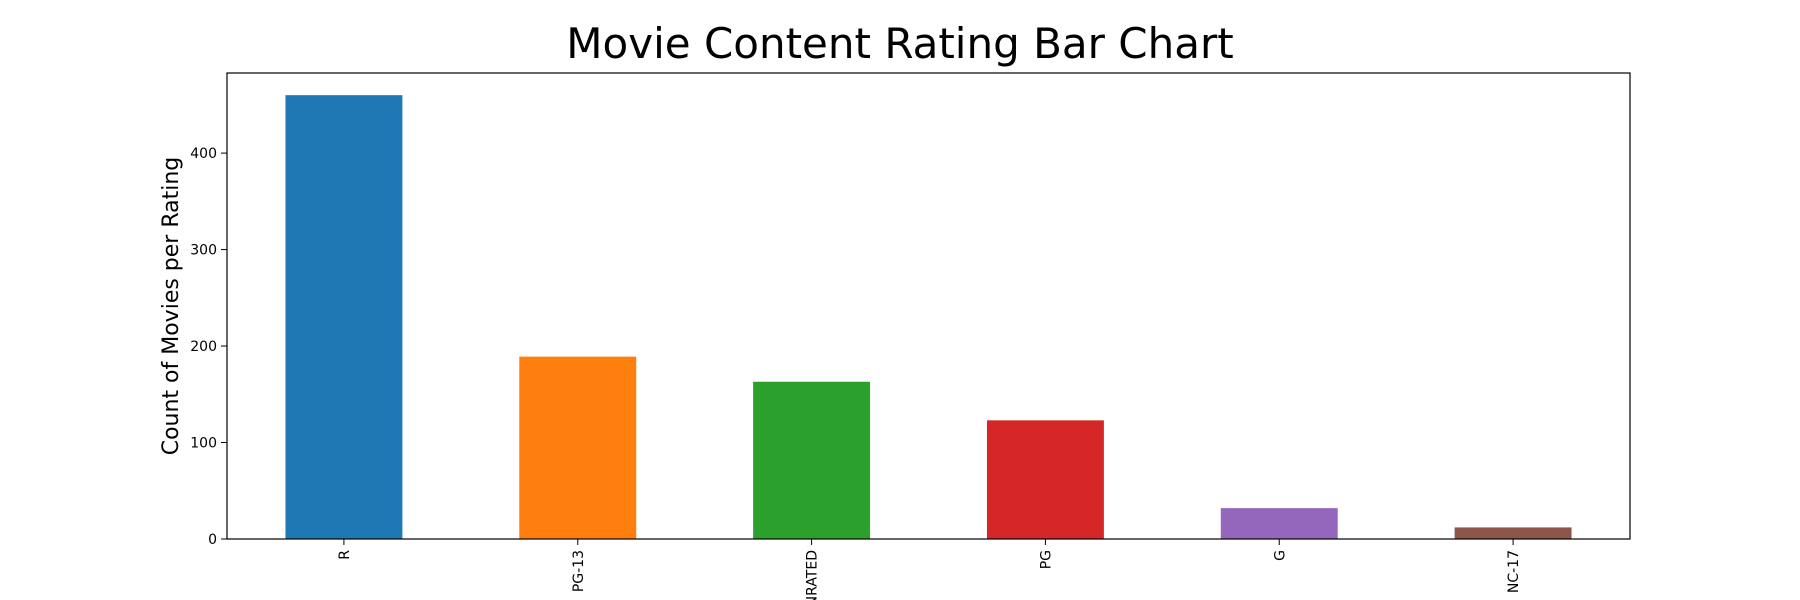  I want to click on x-tick-label: PG, so click(1046, 559).